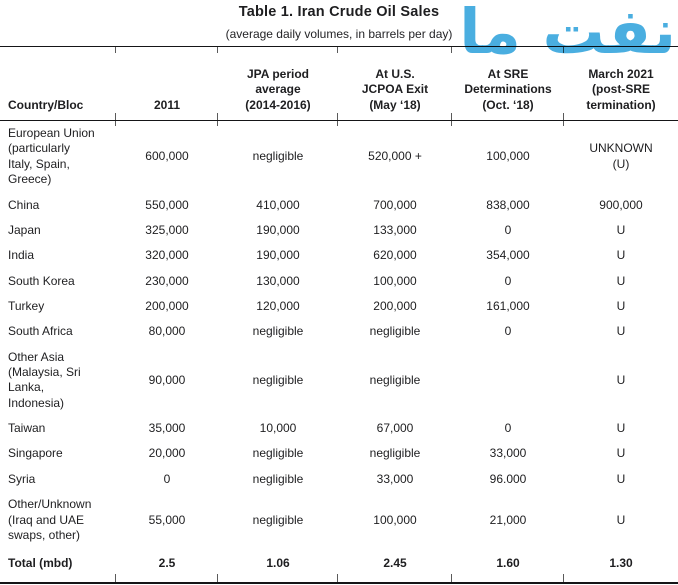  I want to click on country-cell: Singapore, so click(35, 453).